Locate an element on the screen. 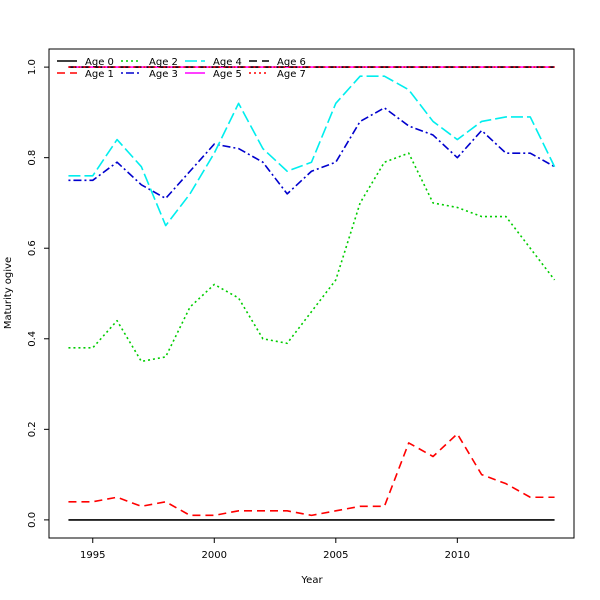 Image resolution: width=600 pixels, height=600 pixels. legend-label-age-6: Age 6 is located at coordinates (291, 62).